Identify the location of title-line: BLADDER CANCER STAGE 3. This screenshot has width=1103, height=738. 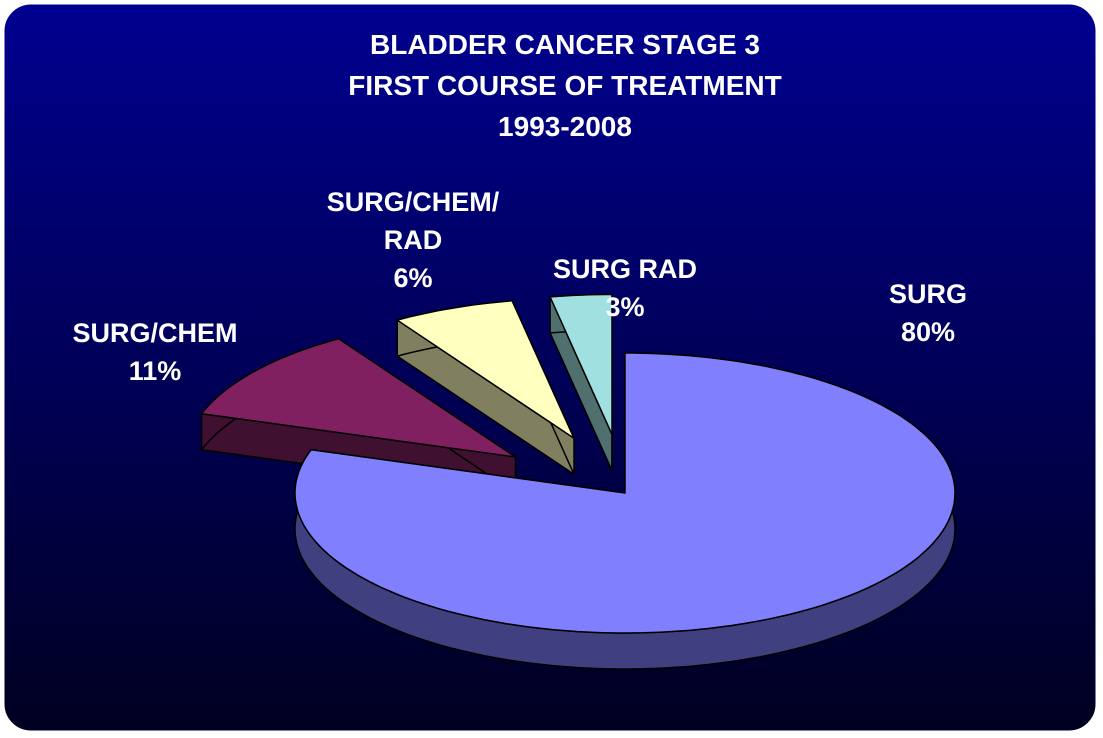
(565, 44).